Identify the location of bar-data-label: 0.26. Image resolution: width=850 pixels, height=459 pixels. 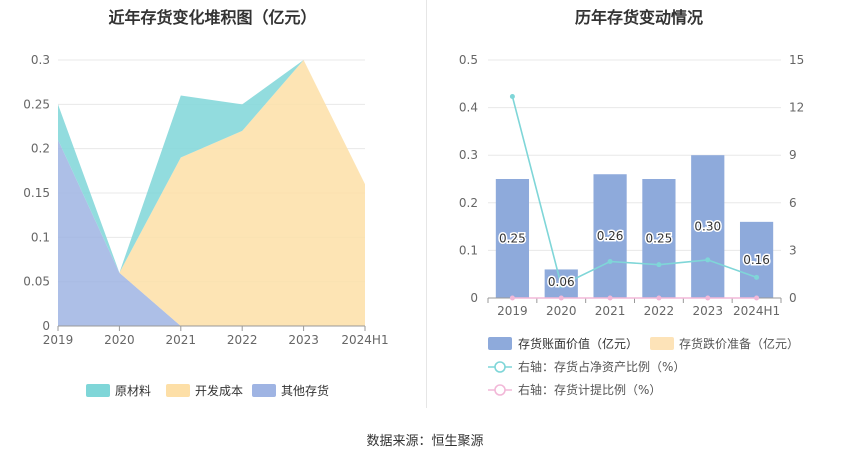
(610, 236).